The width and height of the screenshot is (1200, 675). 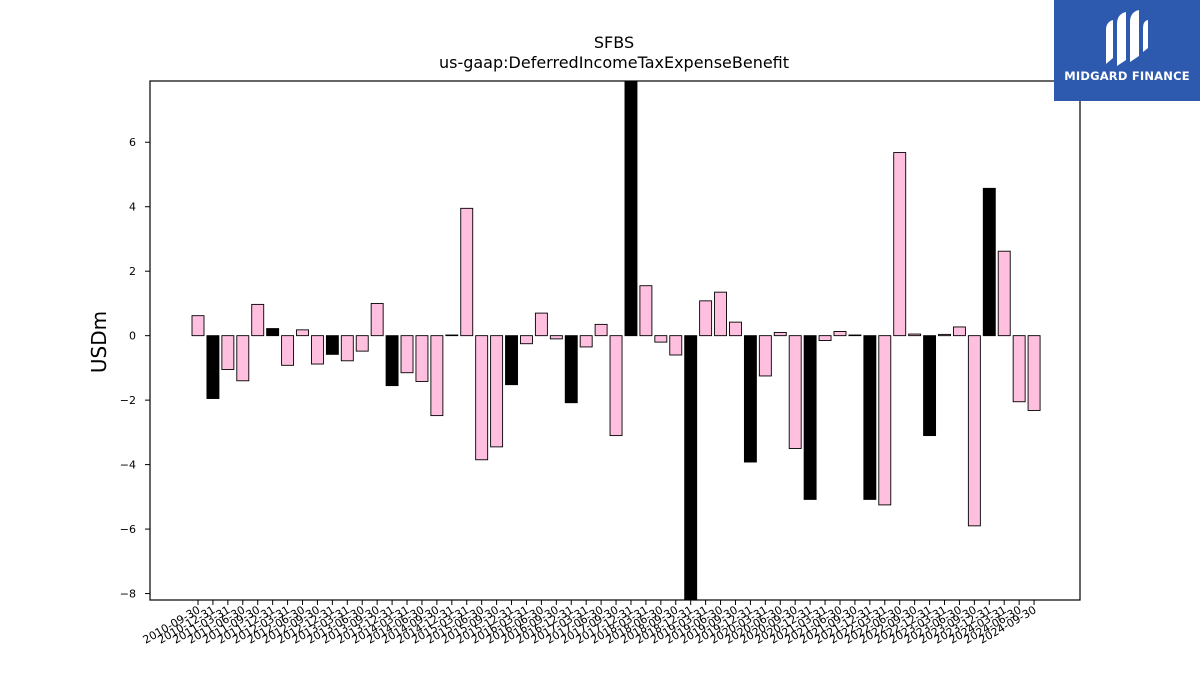 I want to click on y-tick-label: −6, so click(x=128, y=529).